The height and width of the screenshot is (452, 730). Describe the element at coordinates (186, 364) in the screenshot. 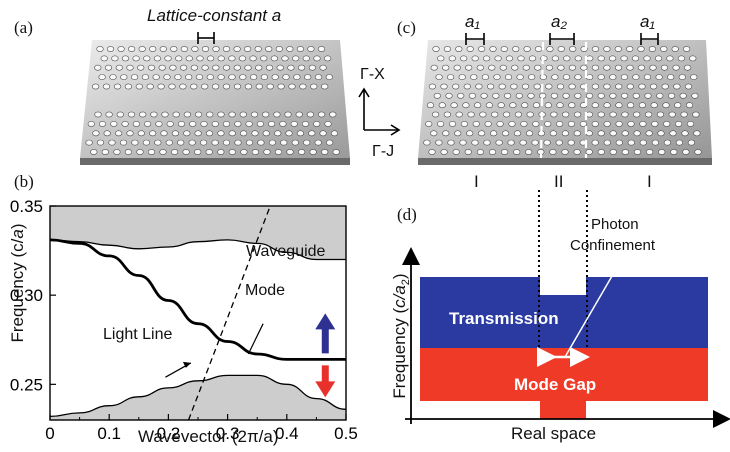

I see `light-line-pointer-head` at that location.